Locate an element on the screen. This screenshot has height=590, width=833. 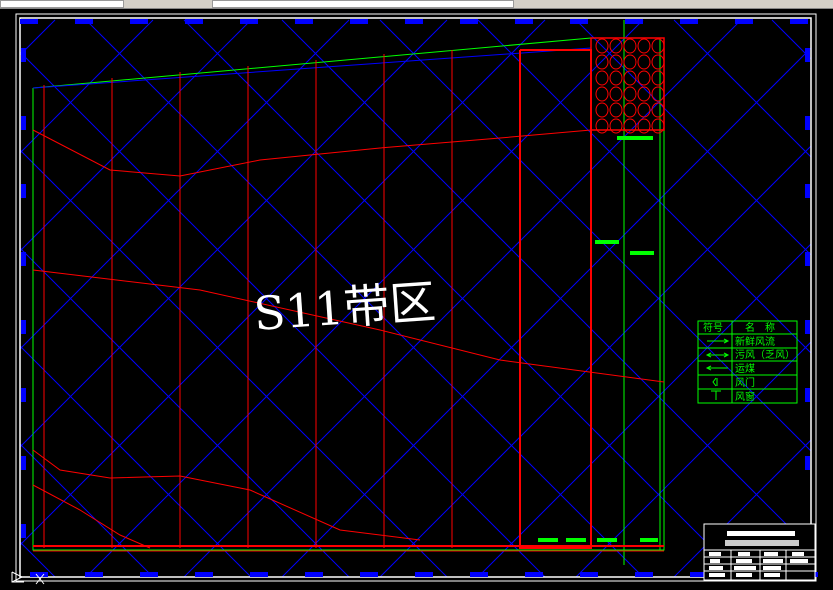
legend-name: 运煤 is located at coordinates (745, 368).